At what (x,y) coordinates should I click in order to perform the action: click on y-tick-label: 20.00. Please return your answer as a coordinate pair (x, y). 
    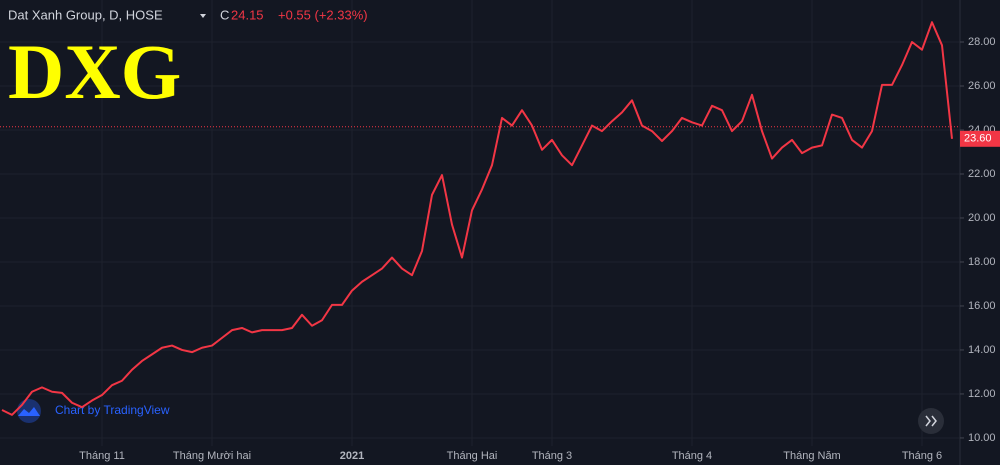
    Looking at the image, I should click on (982, 218).